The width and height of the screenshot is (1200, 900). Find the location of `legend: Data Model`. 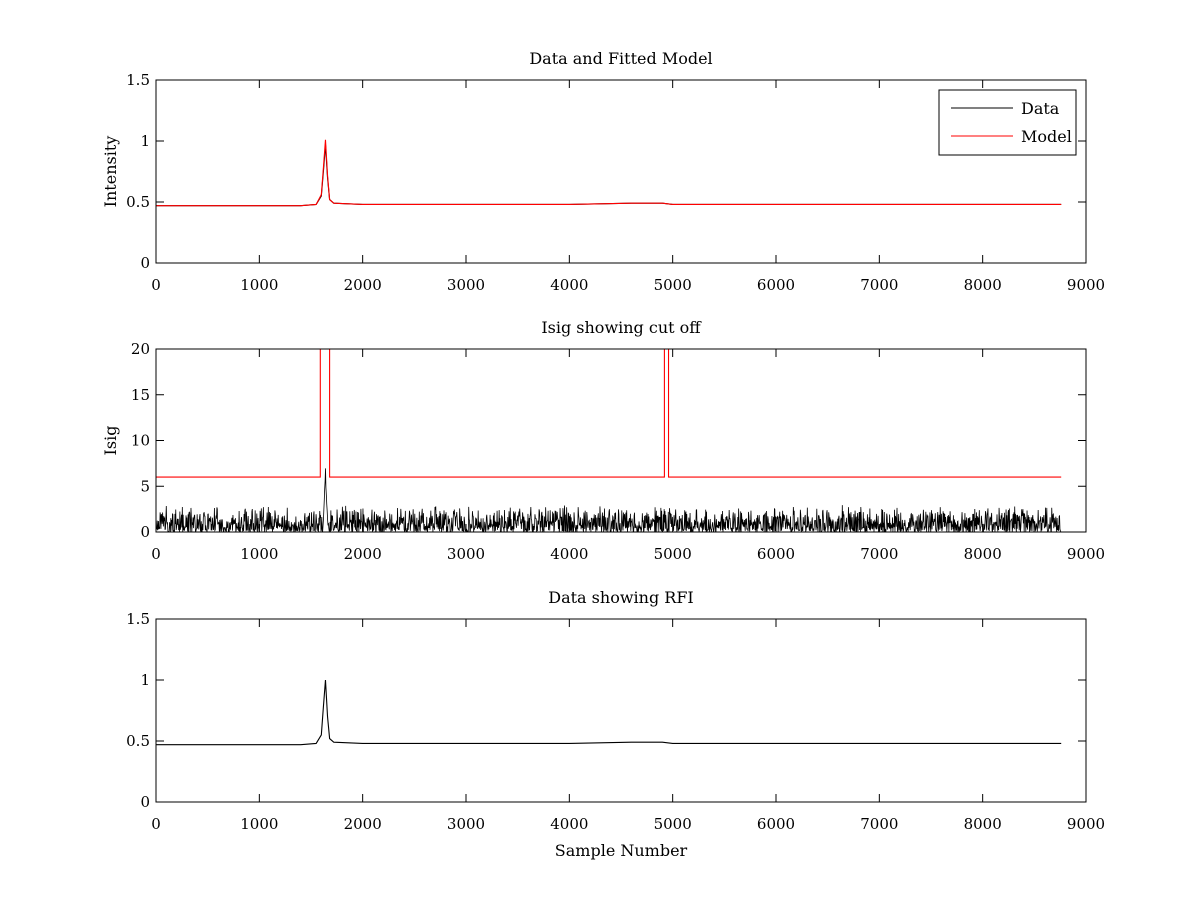

legend: Data Model is located at coordinates (1007, 122).